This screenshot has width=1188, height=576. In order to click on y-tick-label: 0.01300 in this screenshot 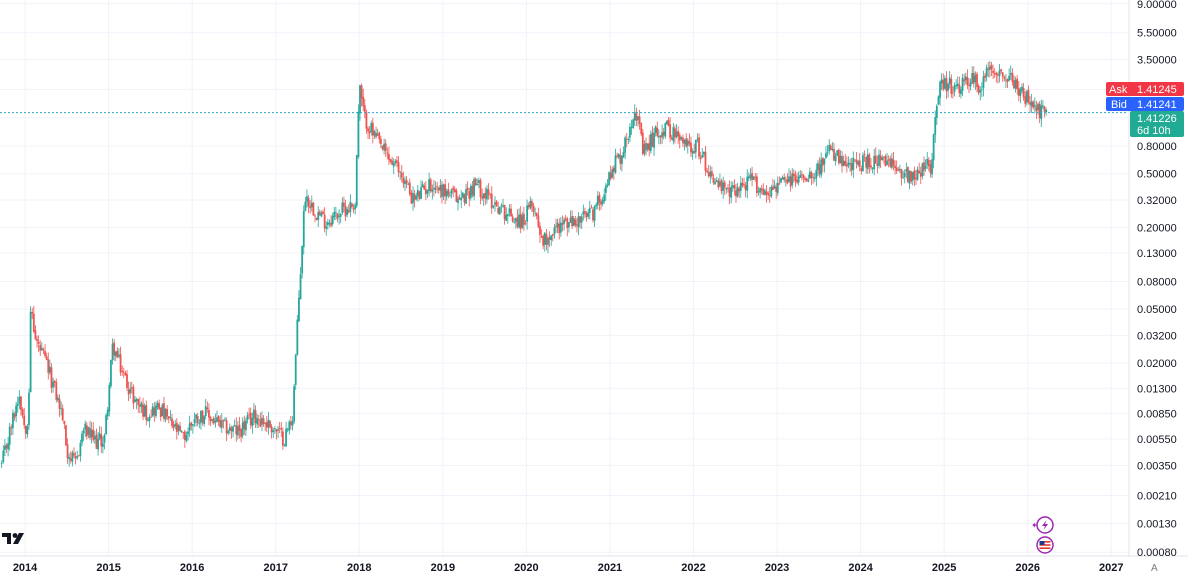, I will do `click(1157, 389)`.